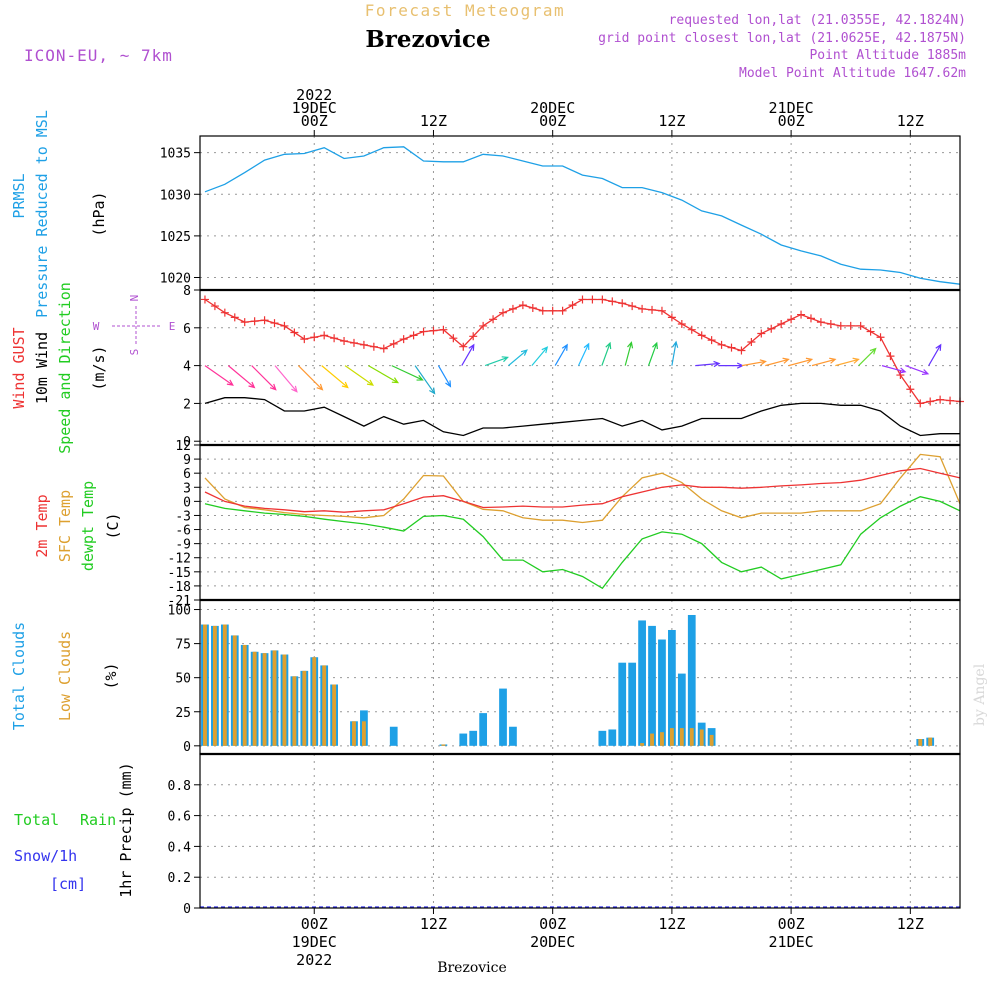 The height and width of the screenshot is (1000, 1000). I want to click on y-tick-label: -15, so click(179, 573).